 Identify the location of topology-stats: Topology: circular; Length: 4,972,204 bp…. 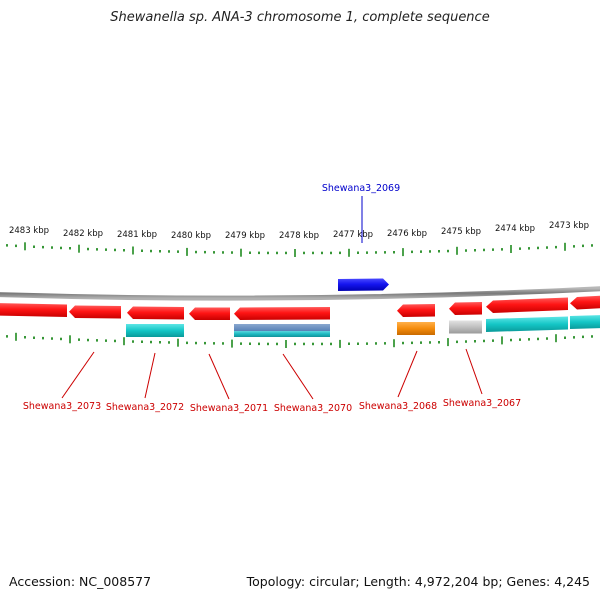
(418, 581).